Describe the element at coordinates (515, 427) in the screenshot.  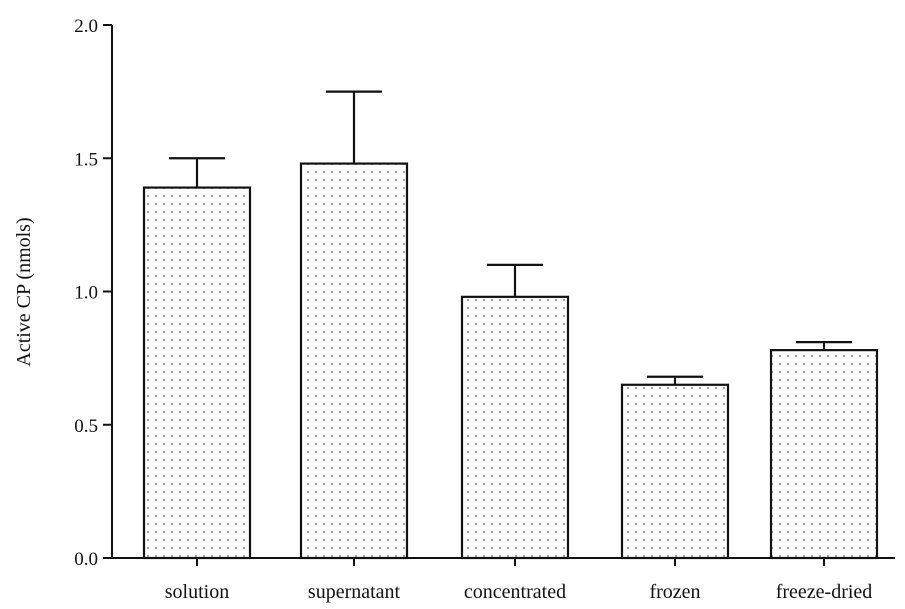
I see `bar-concentrated` at that location.